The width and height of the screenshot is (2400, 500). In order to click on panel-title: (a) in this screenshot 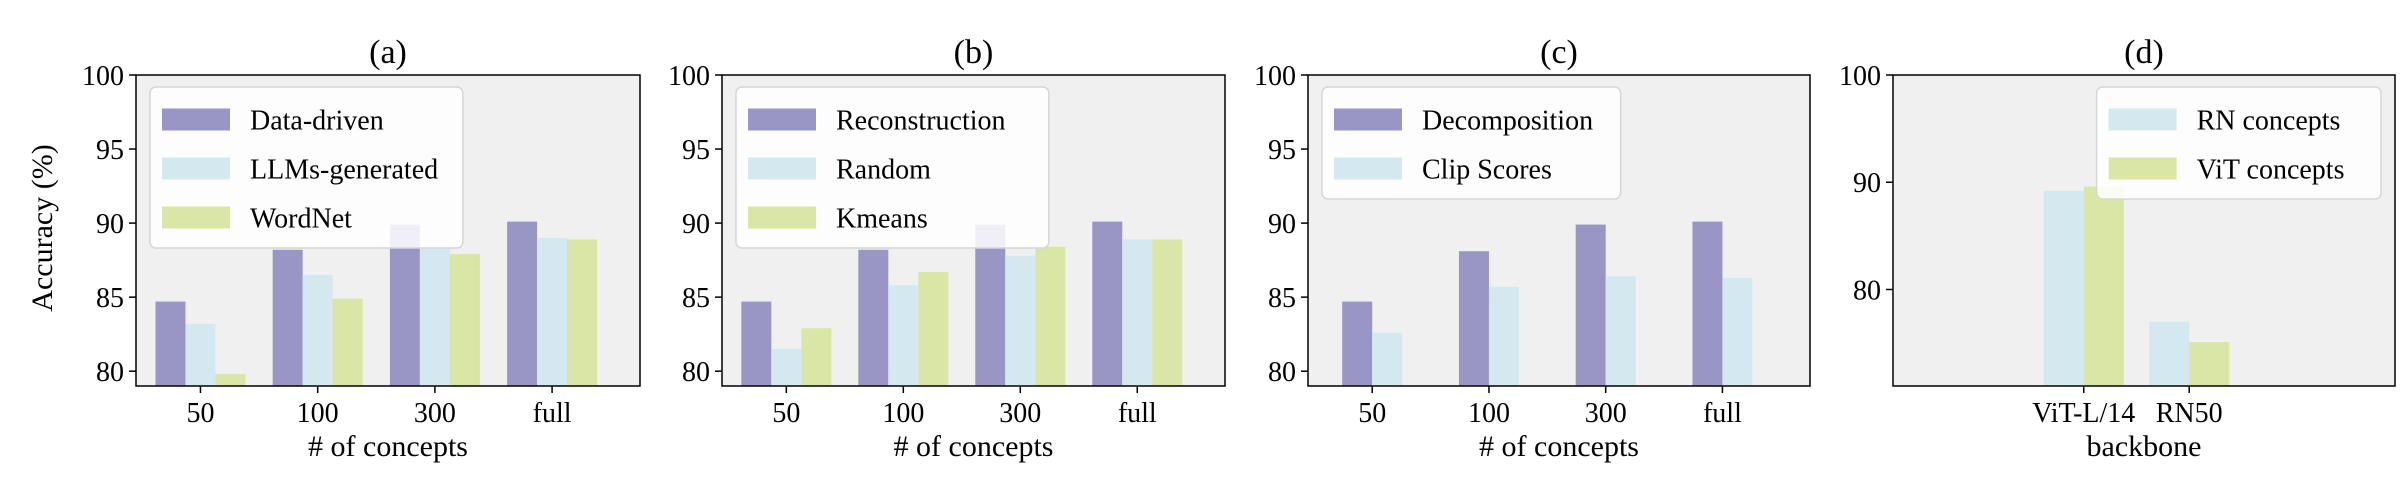, I will do `click(388, 52)`.